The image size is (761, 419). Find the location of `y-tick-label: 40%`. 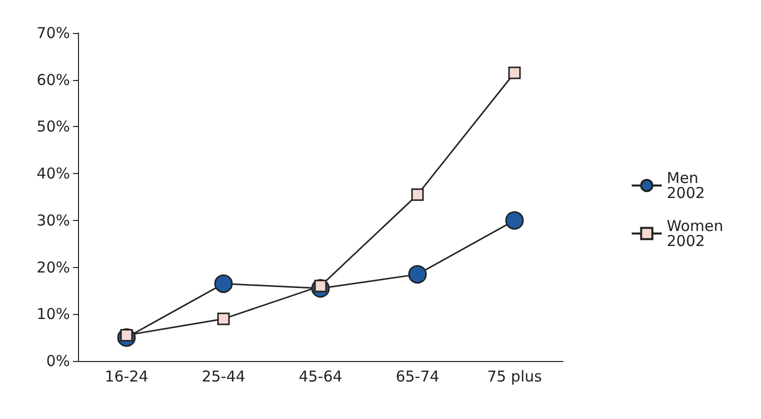

y-tick-label: 40% is located at coordinates (53, 173).